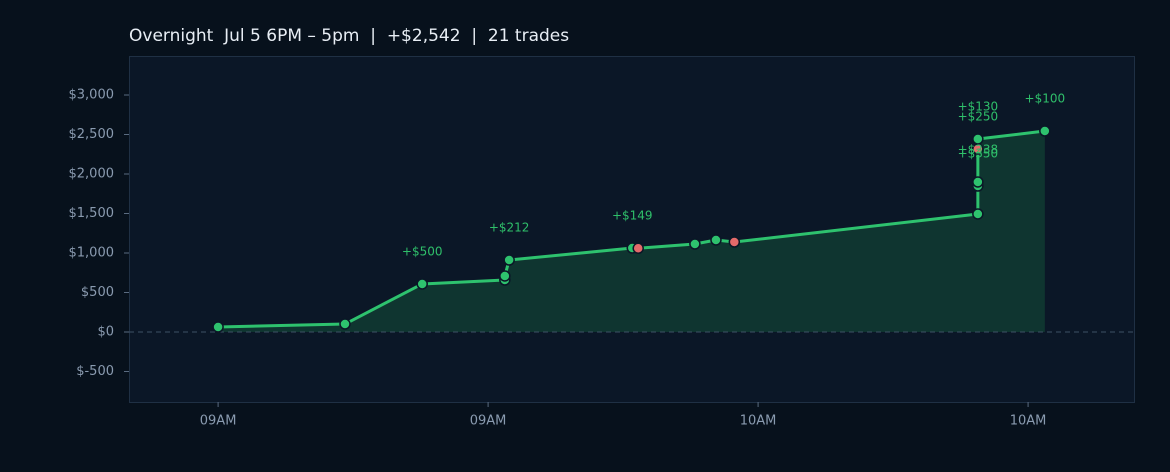 The image size is (1170, 472). Describe the element at coordinates (978, 149) in the screenshot. I see `annotation: +$238` at that location.